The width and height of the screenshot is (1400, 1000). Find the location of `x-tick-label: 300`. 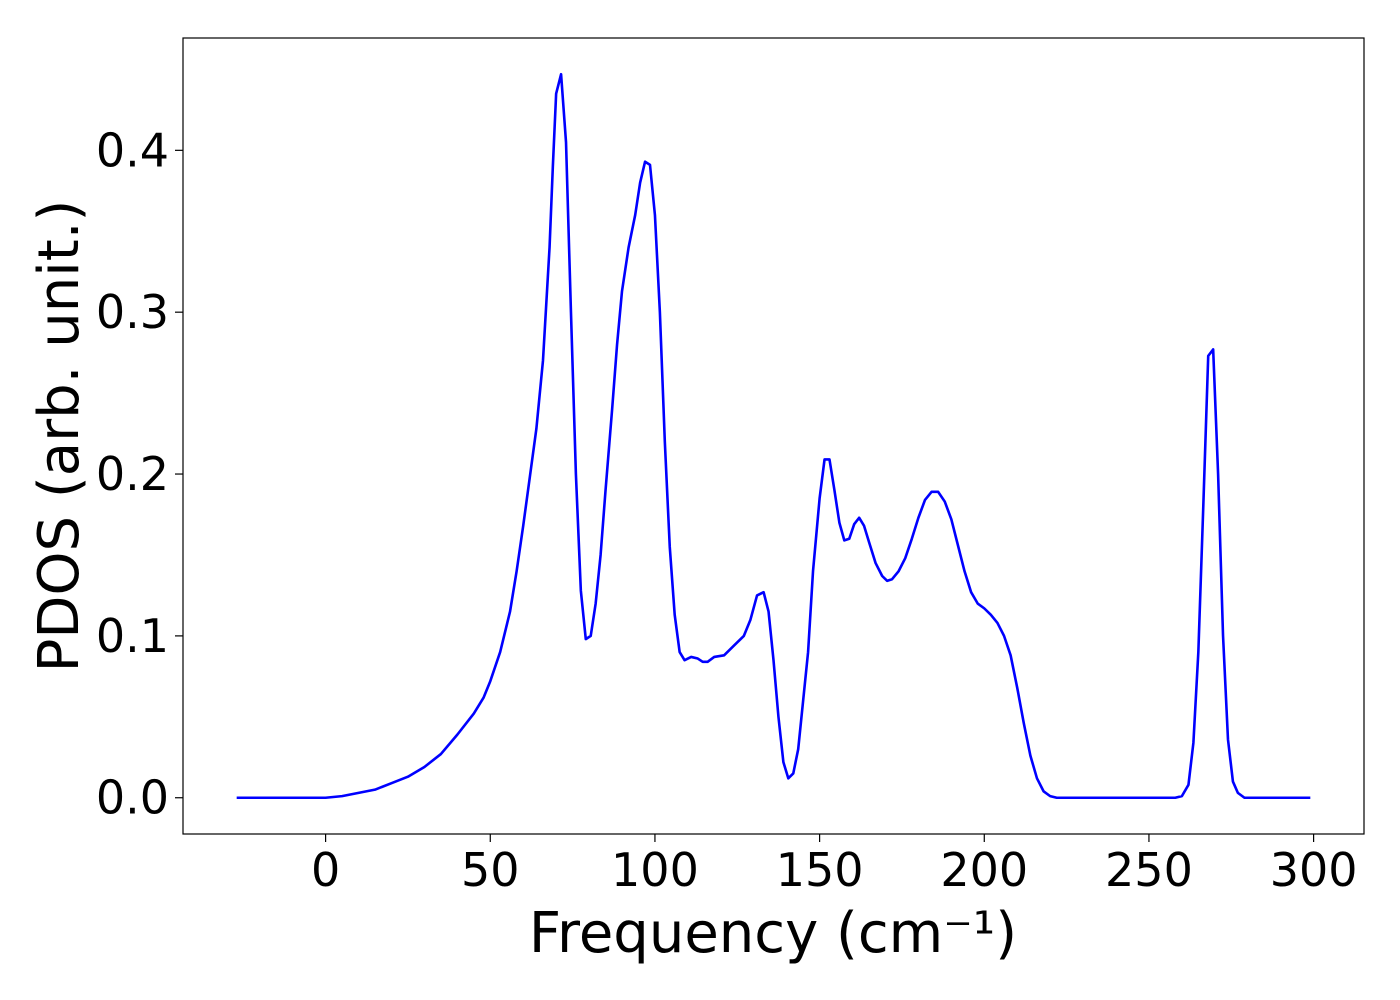

x-tick-label: 300 is located at coordinates (1314, 870).